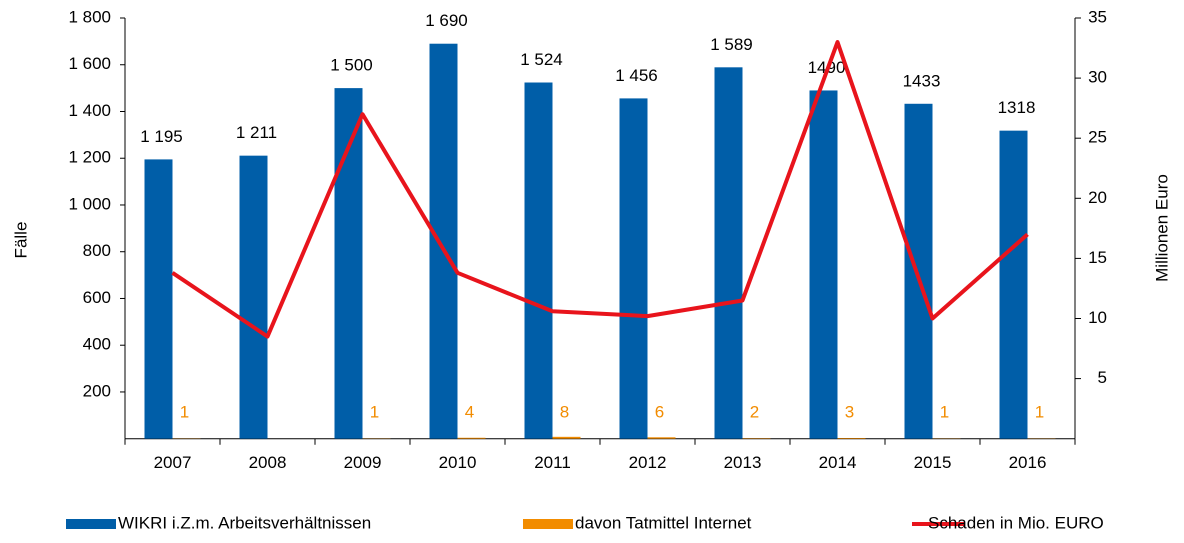 This screenshot has width=1184, height=543. What do you see at coordinates (849, 411) in the screenshot?
I see `bar-value-label: 3` at bounding box center [849, 411].